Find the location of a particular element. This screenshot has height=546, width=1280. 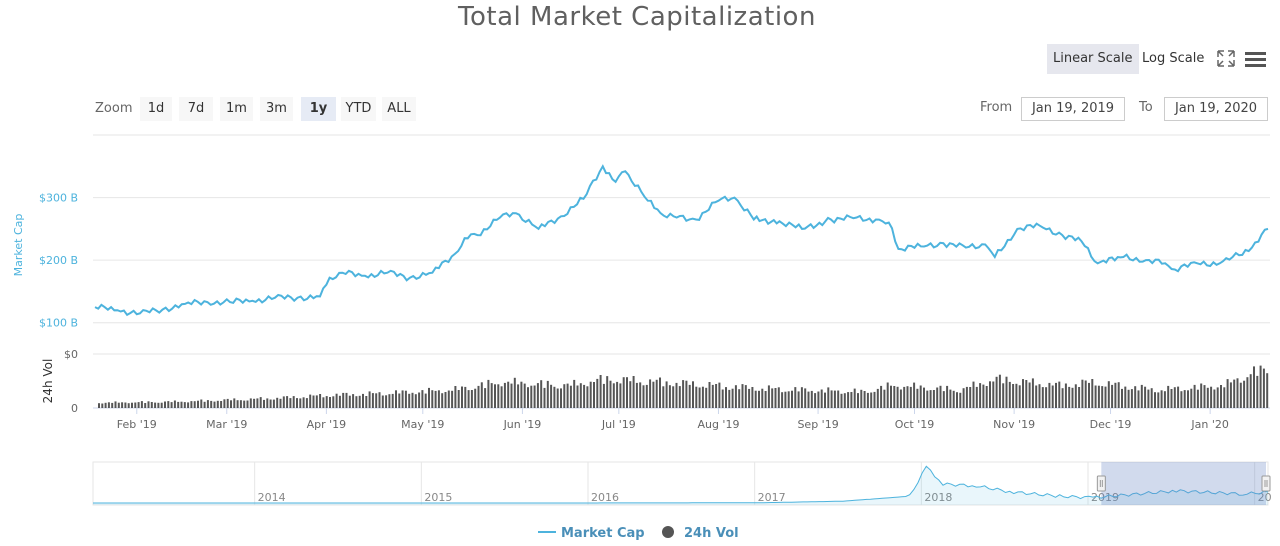

legend-item-24h-vol: 24h Vol is located at coordinates (700, 533).